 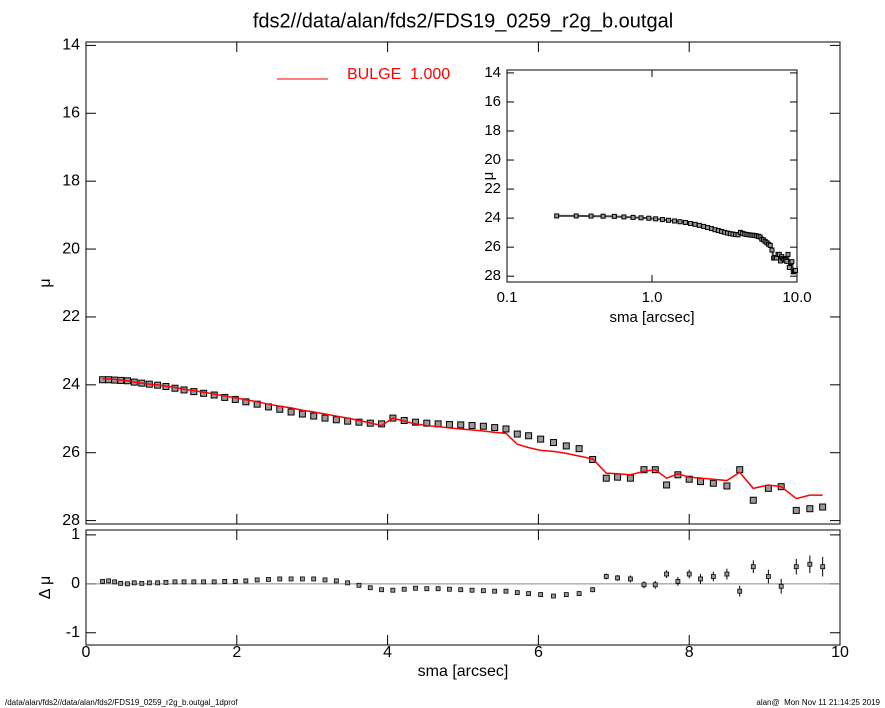 I want to click on x-tick-label: 0.1, so click(x=507, y=297).